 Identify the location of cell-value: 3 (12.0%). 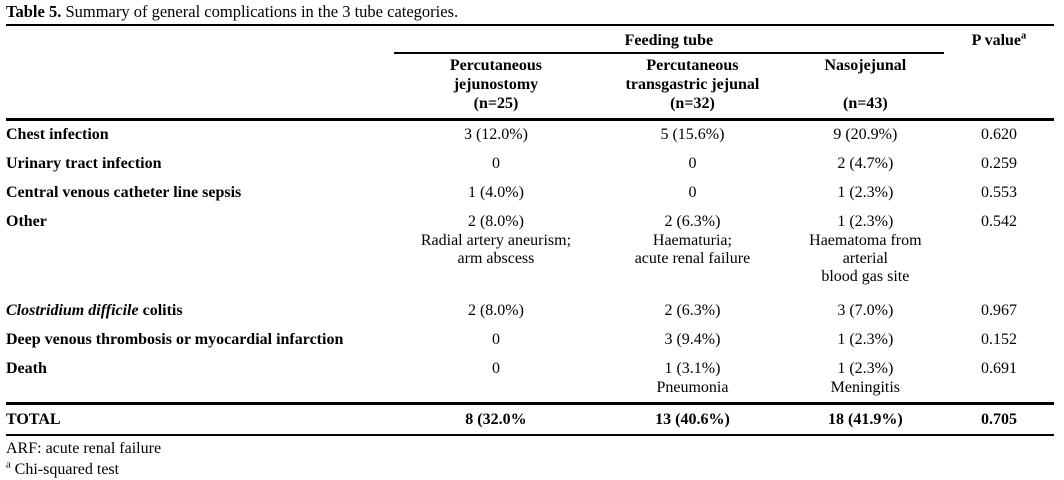
(495, 134).